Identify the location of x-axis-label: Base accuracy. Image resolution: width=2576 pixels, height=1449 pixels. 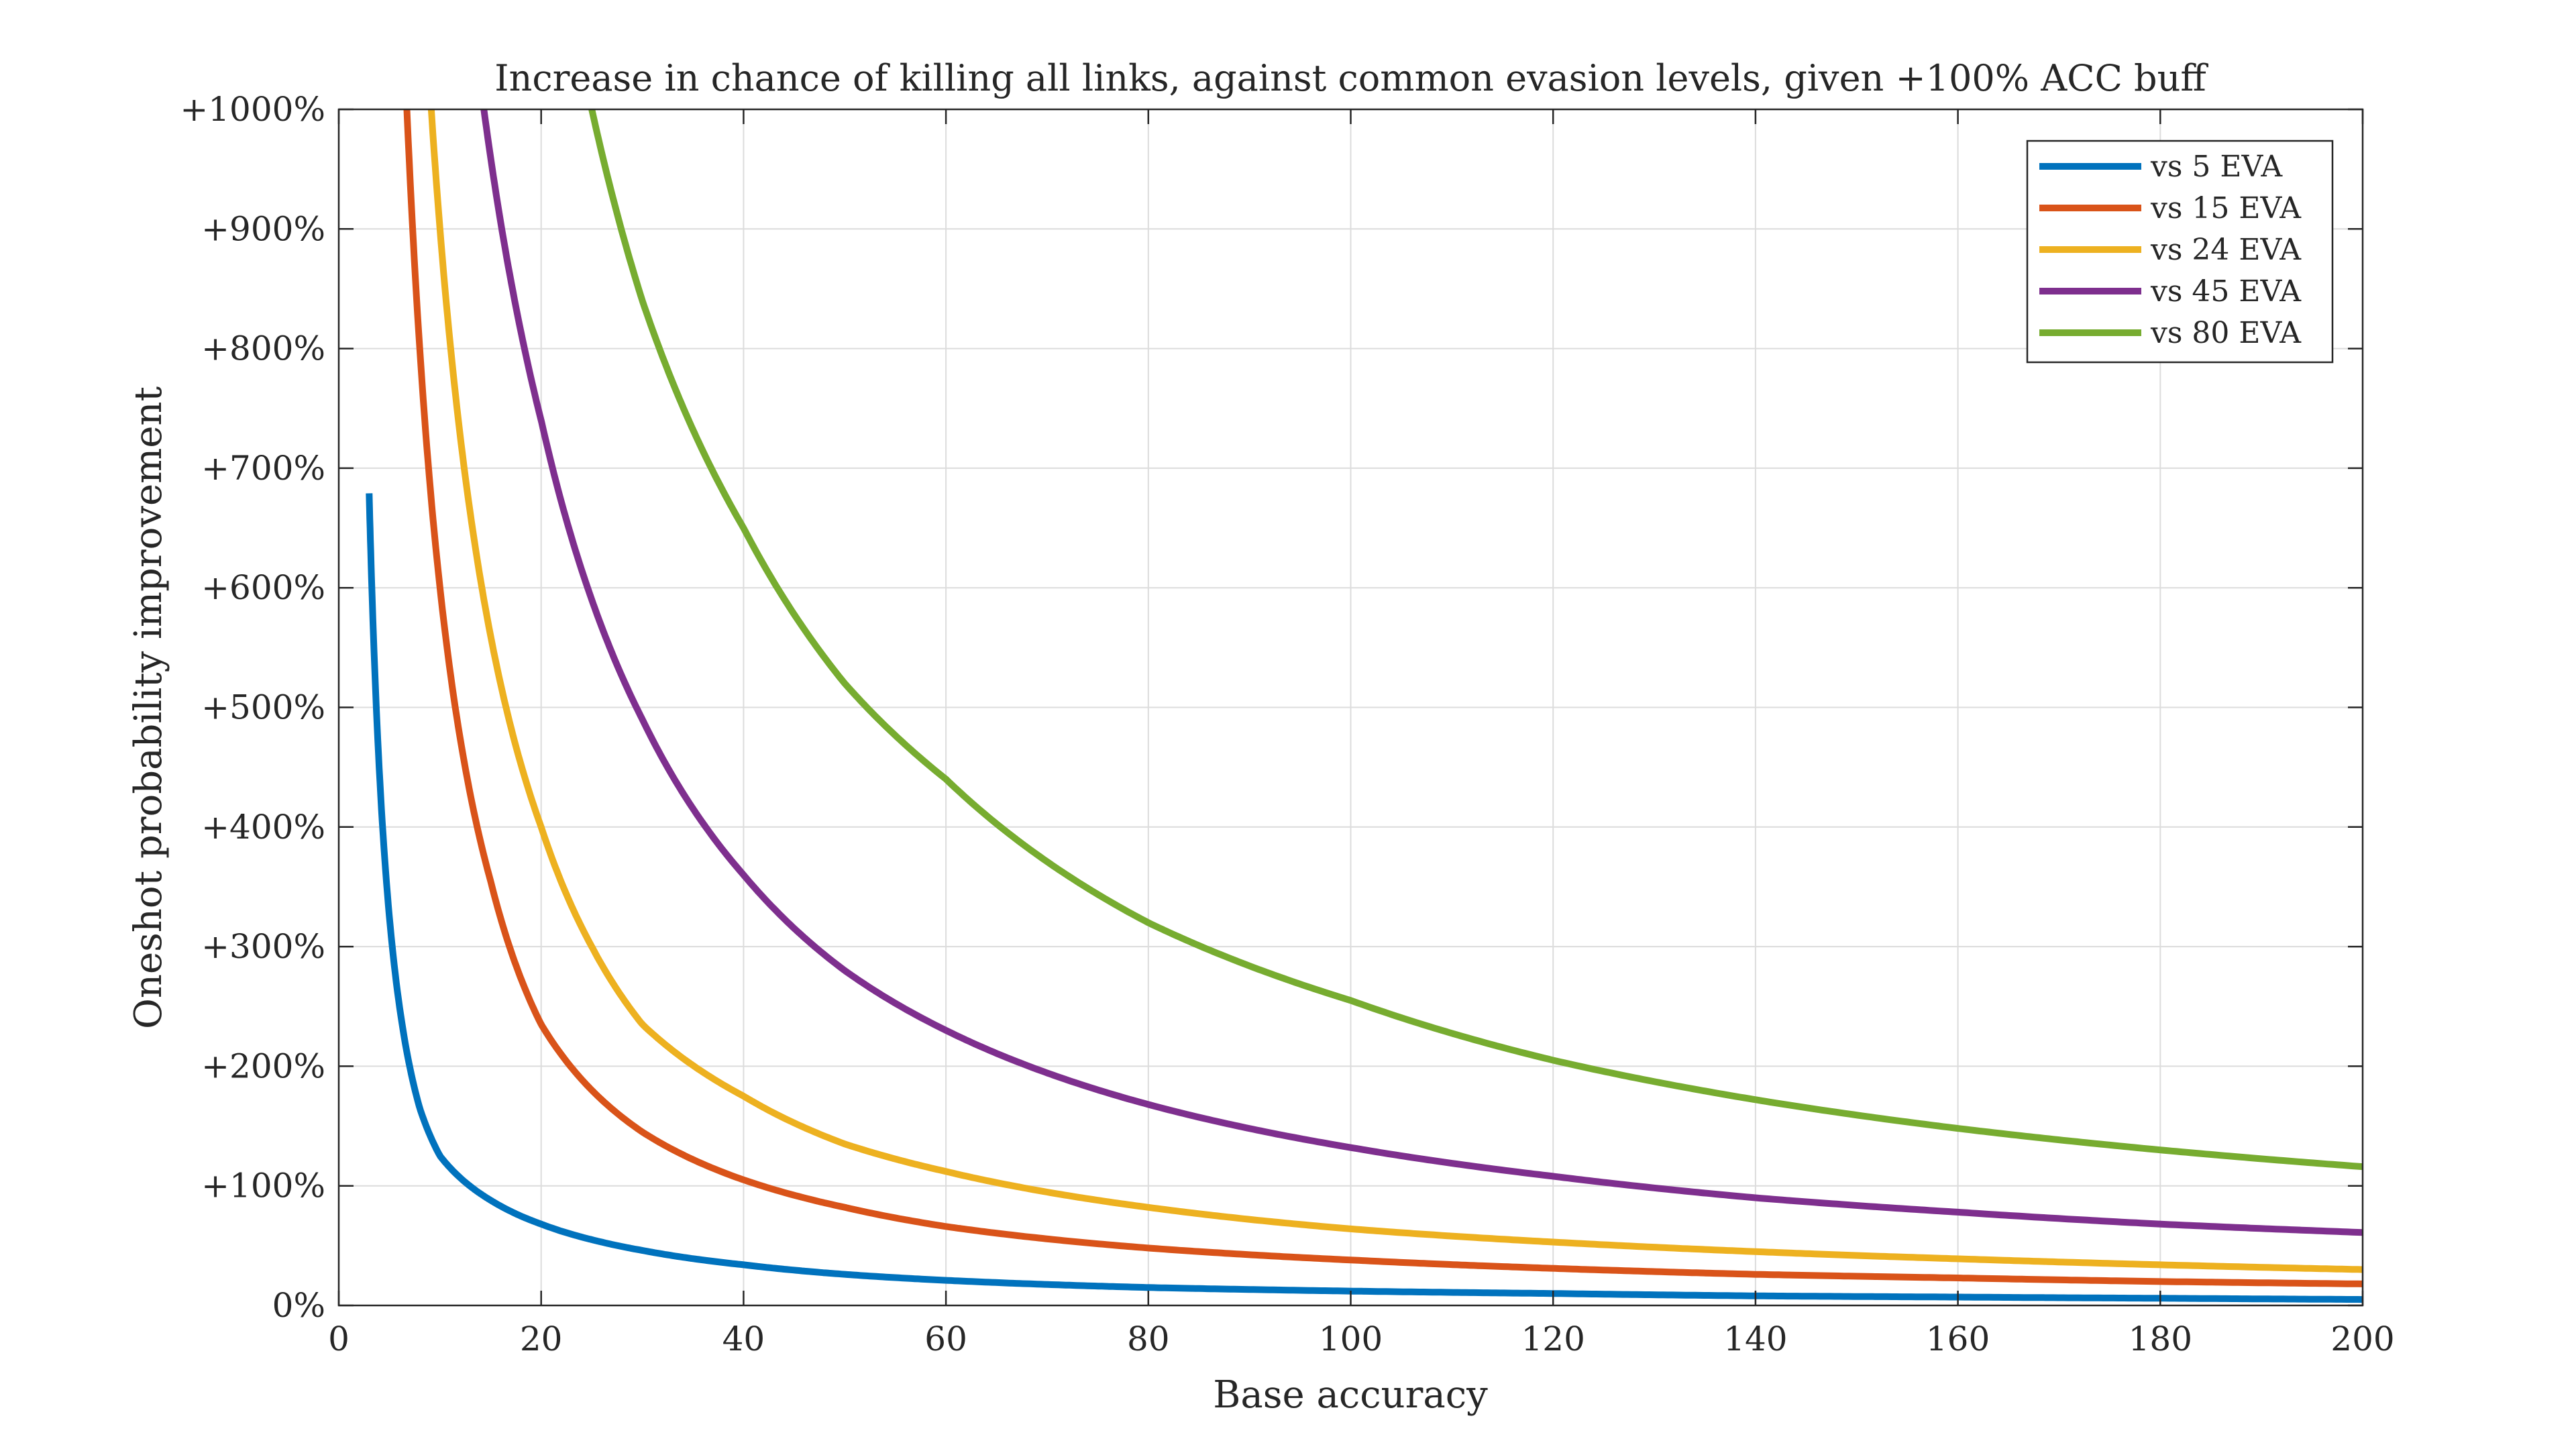
(1350, 1395).